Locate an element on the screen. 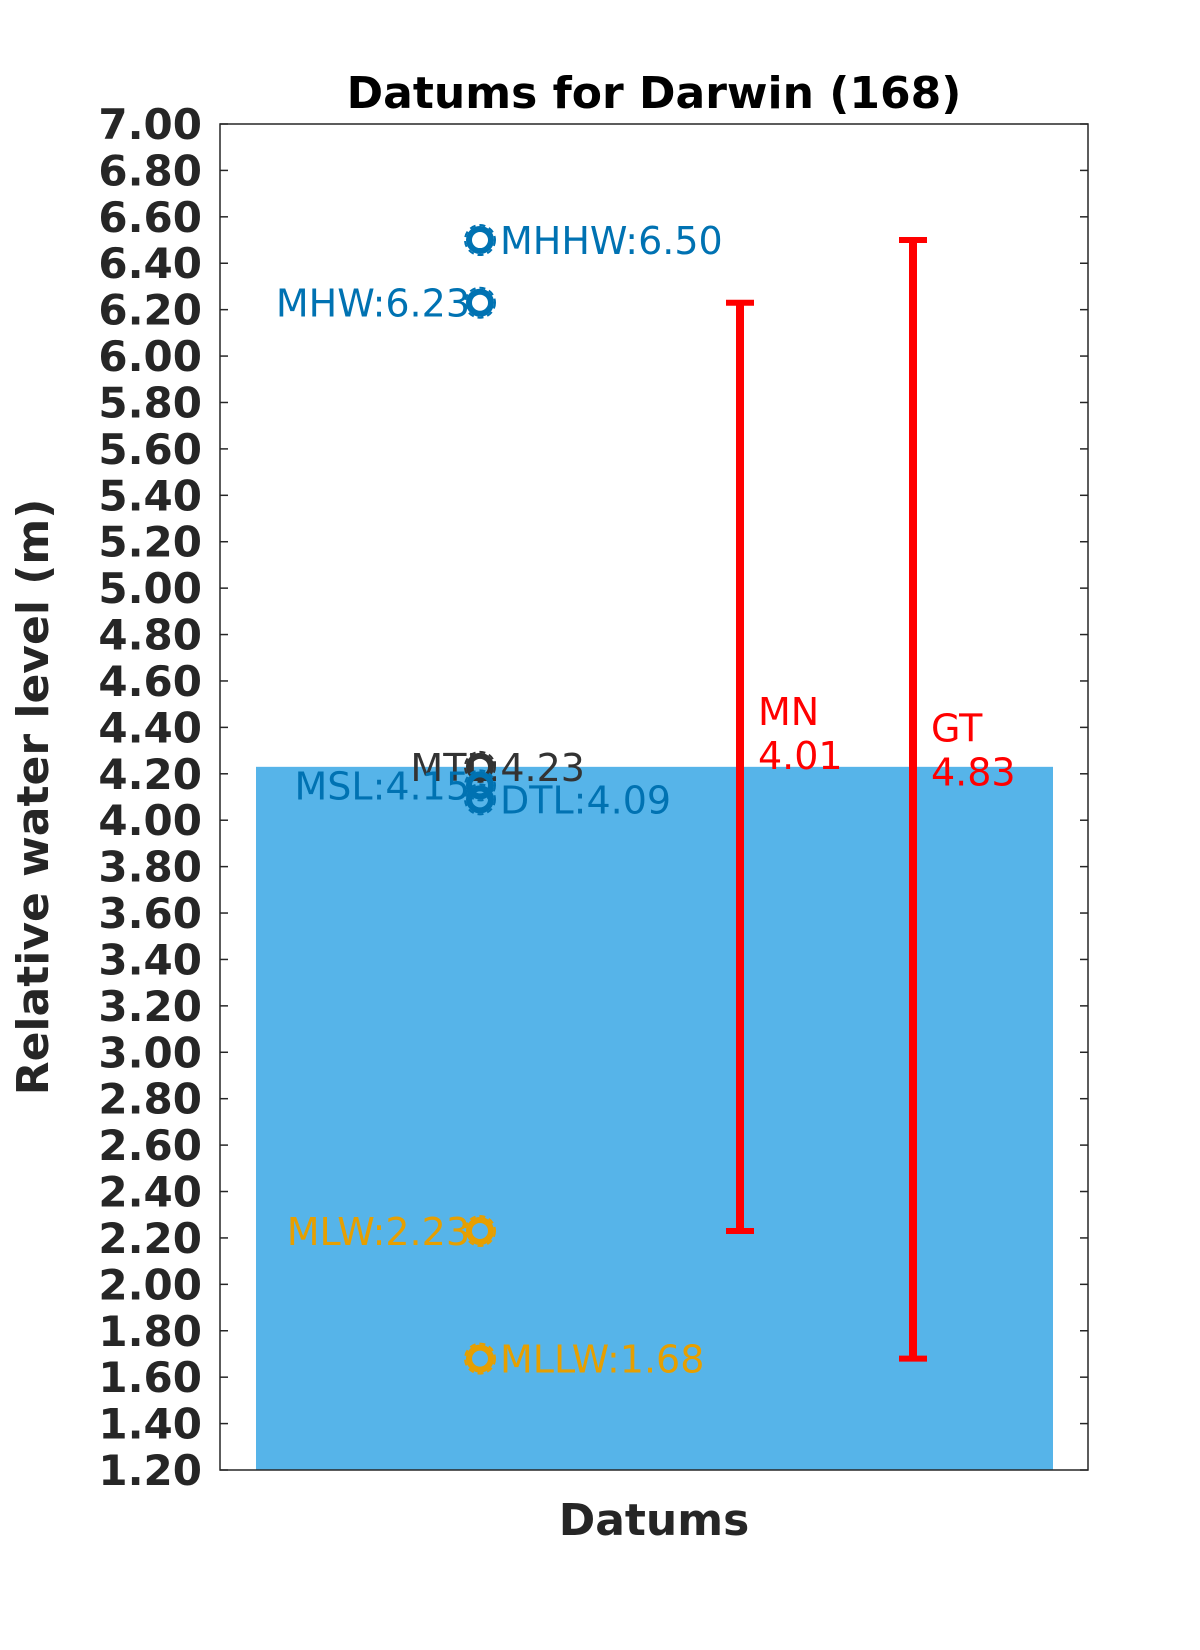 The height and width of the screenshot is (1650, 1200). range-gt: GT4.83 is located at coordinates (957, 799).